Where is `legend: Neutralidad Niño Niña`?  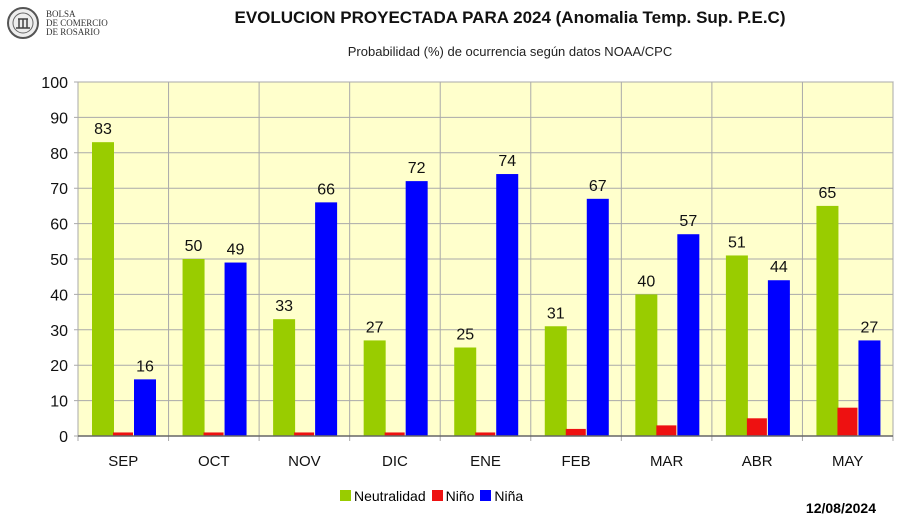
legend: Neutralidad Niño Niña is located at coordinates (431, 496).